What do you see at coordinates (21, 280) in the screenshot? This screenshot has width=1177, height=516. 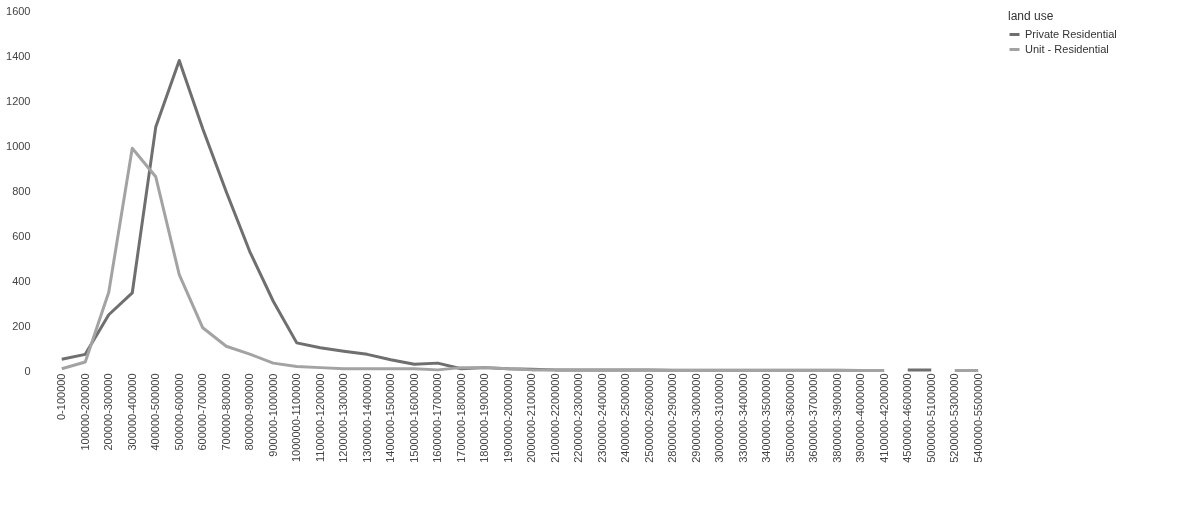 I see `y-tick-label: 400` at bounding box center [21, 280].